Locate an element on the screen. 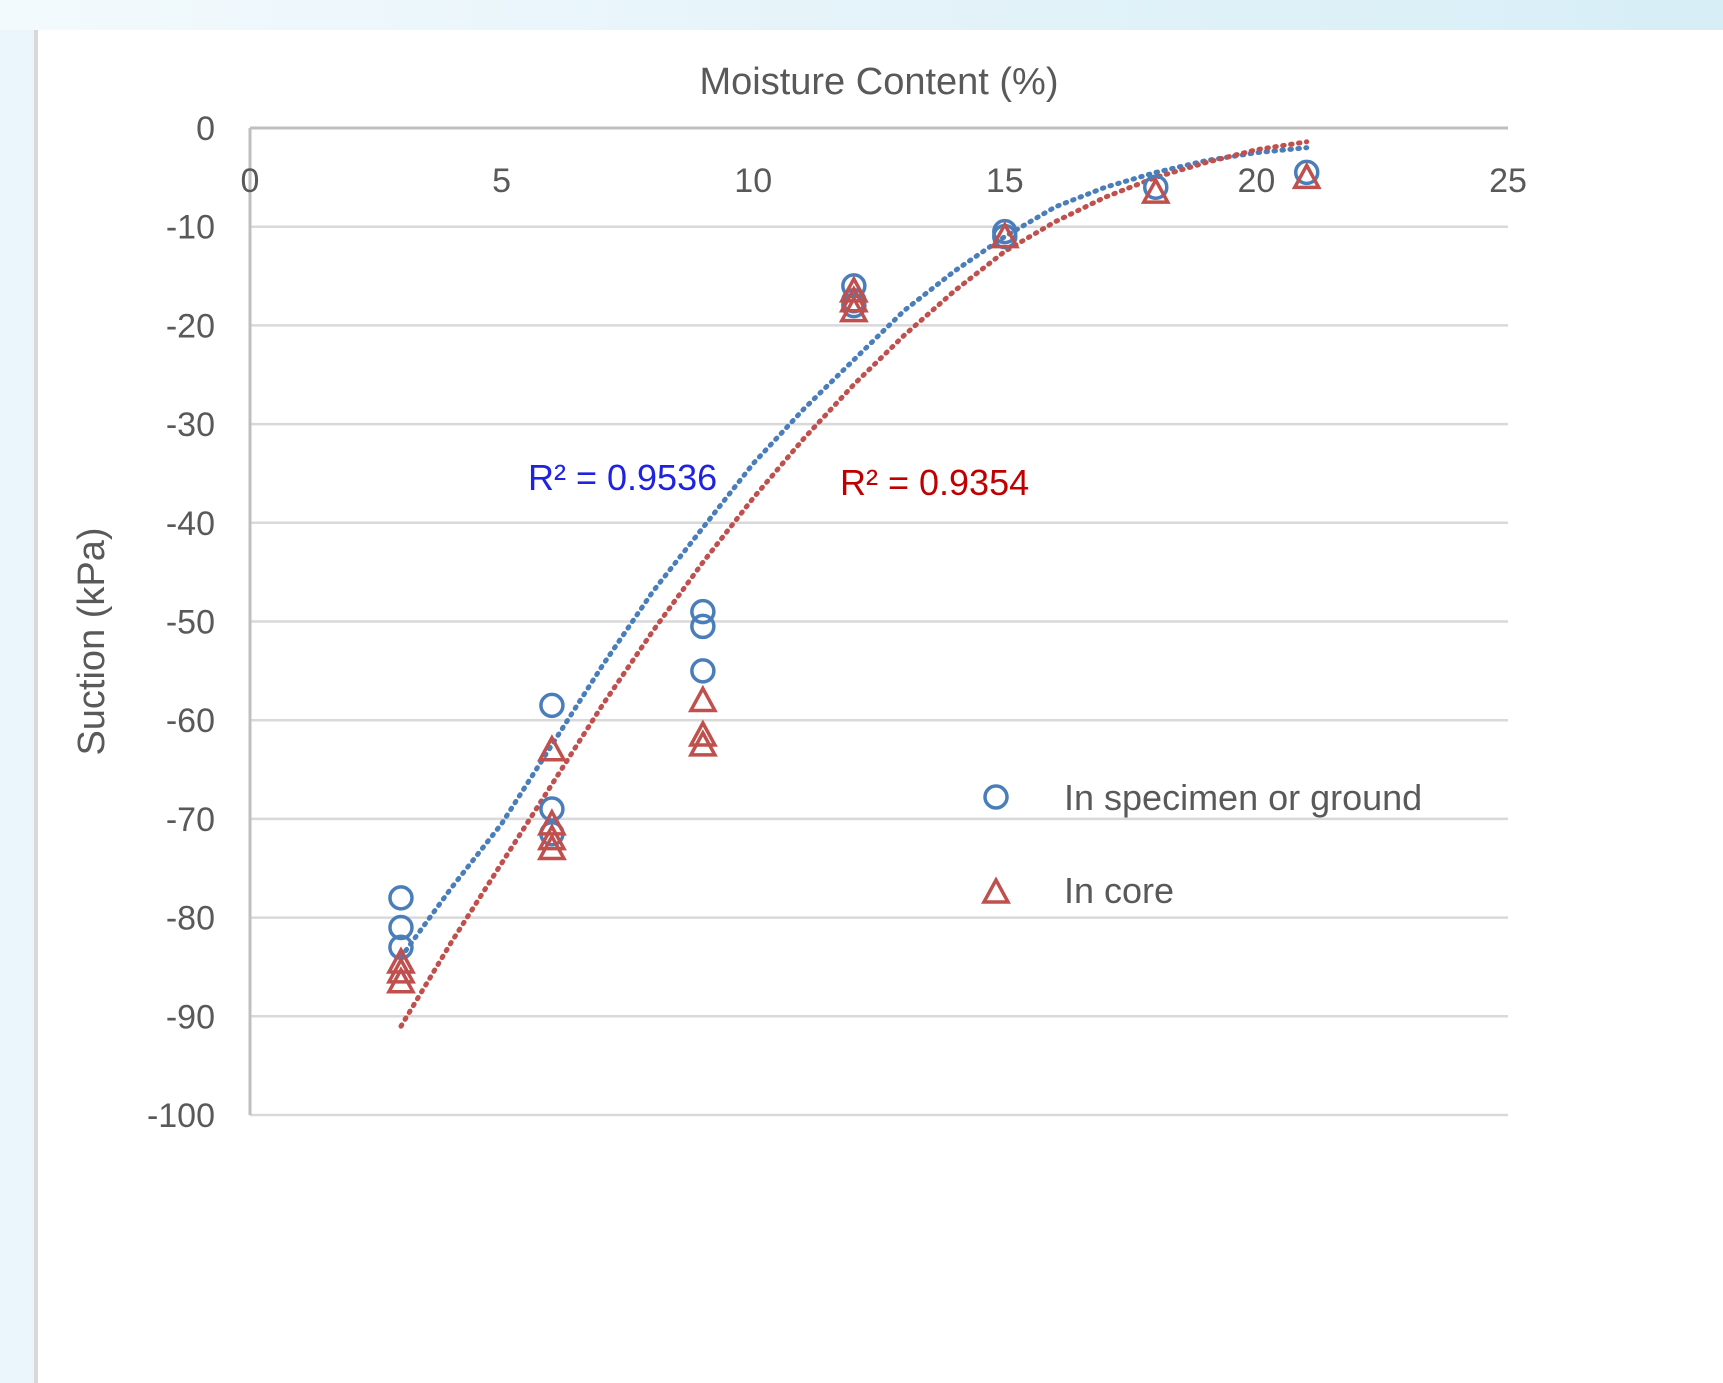 This screenshot has height=1383, width=1723. y-tick-label: -80 is located at coordinates (190, 919).